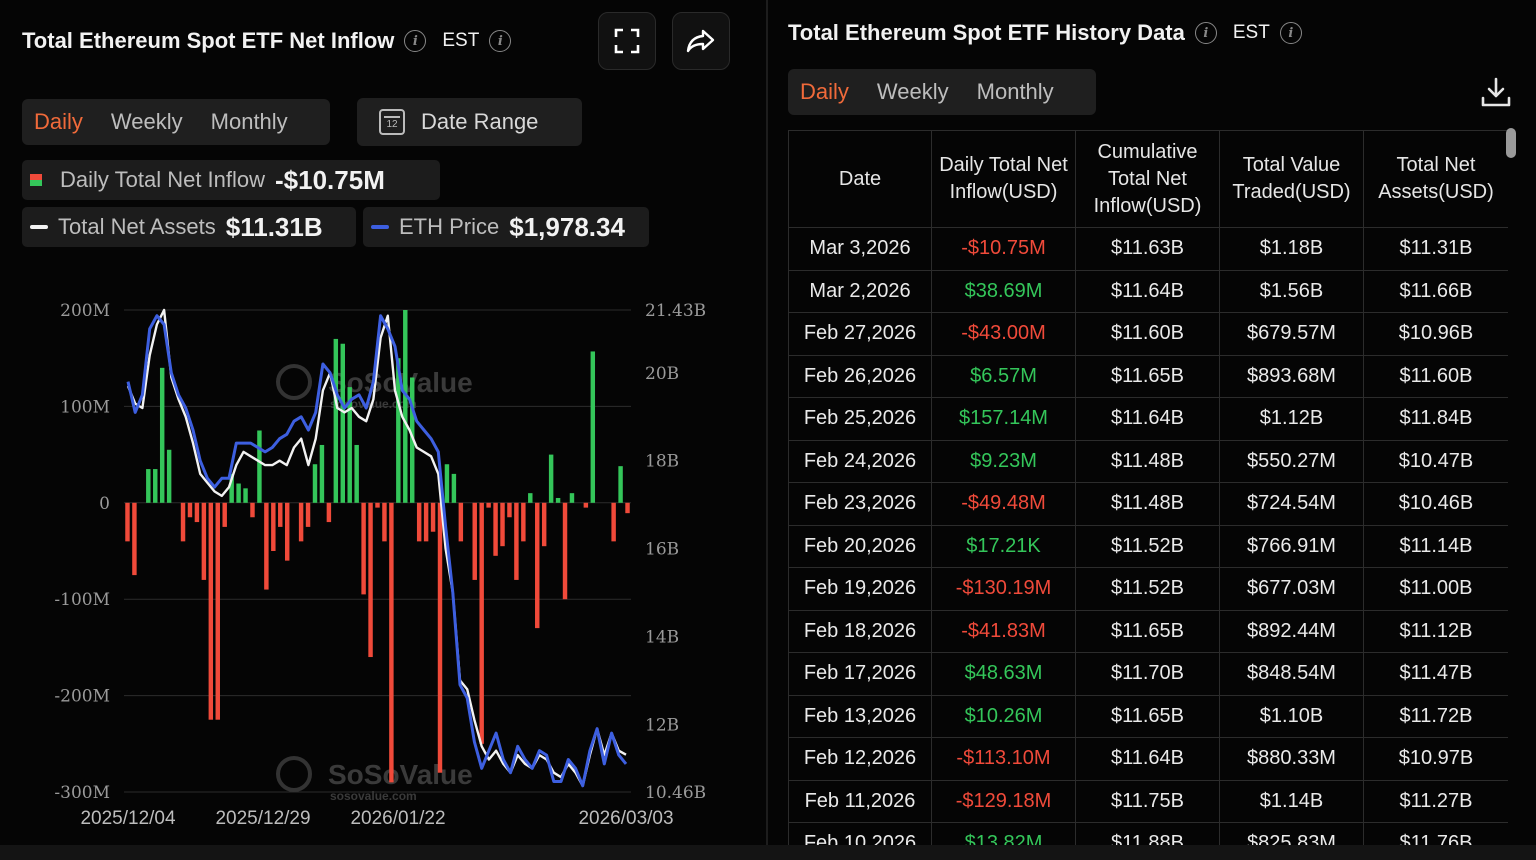  Describe the element at coordinates (1291, 631) in the screenshot. I see `table-cell: $892.44M` at that location.